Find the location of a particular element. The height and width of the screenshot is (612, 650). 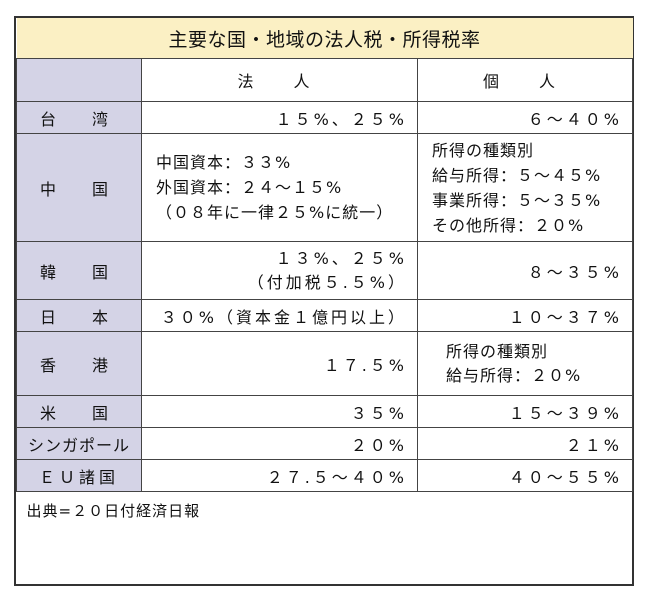

region-label: シンガポール is located at coordinates (79, 443).